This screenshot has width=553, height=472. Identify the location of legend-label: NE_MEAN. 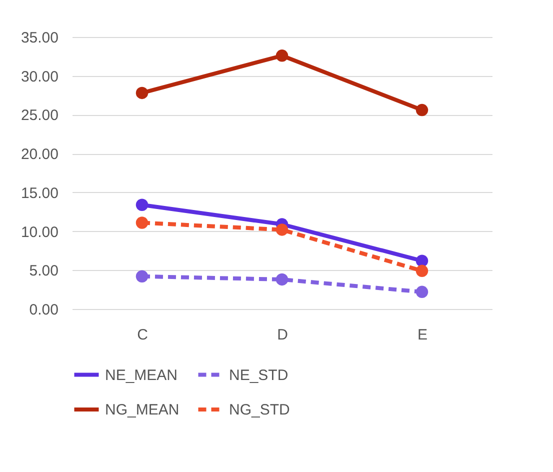
(141, 375).